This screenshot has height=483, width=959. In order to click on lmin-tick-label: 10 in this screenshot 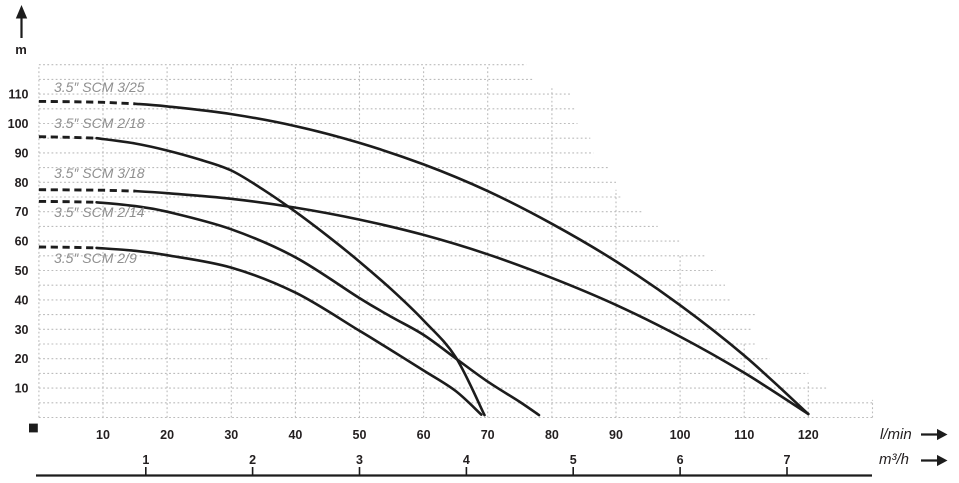, I will do `click(103, 435)`.